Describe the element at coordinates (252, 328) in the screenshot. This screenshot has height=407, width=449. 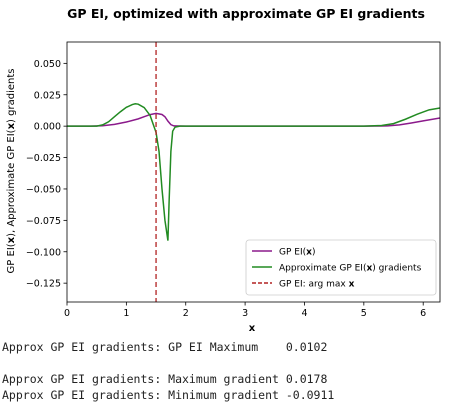
I see `x-axis-label: x` at that location.